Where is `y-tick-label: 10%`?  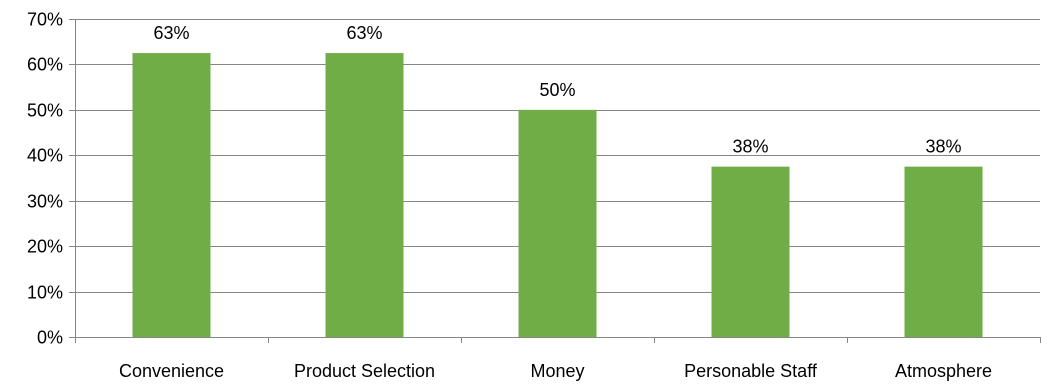
y-tick-label: 10% is located at coordinates (45, 293).